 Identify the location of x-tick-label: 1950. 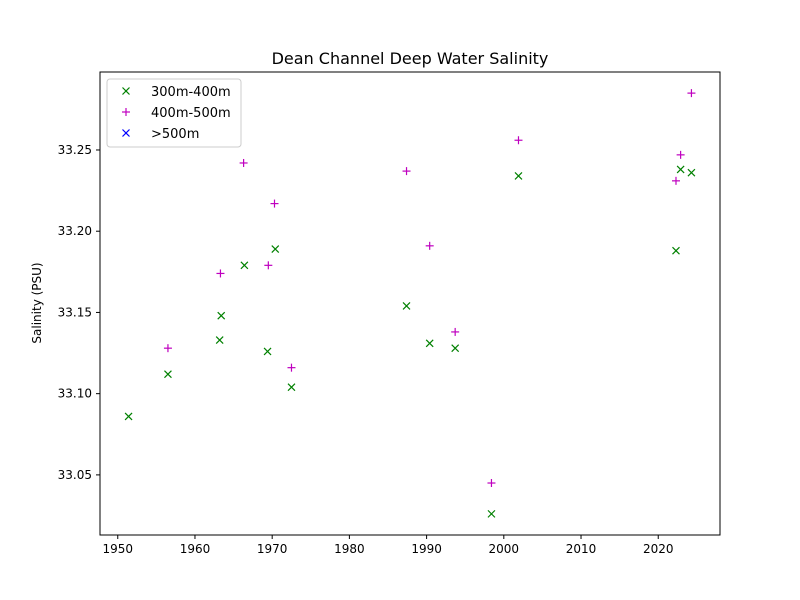
(117, 549).